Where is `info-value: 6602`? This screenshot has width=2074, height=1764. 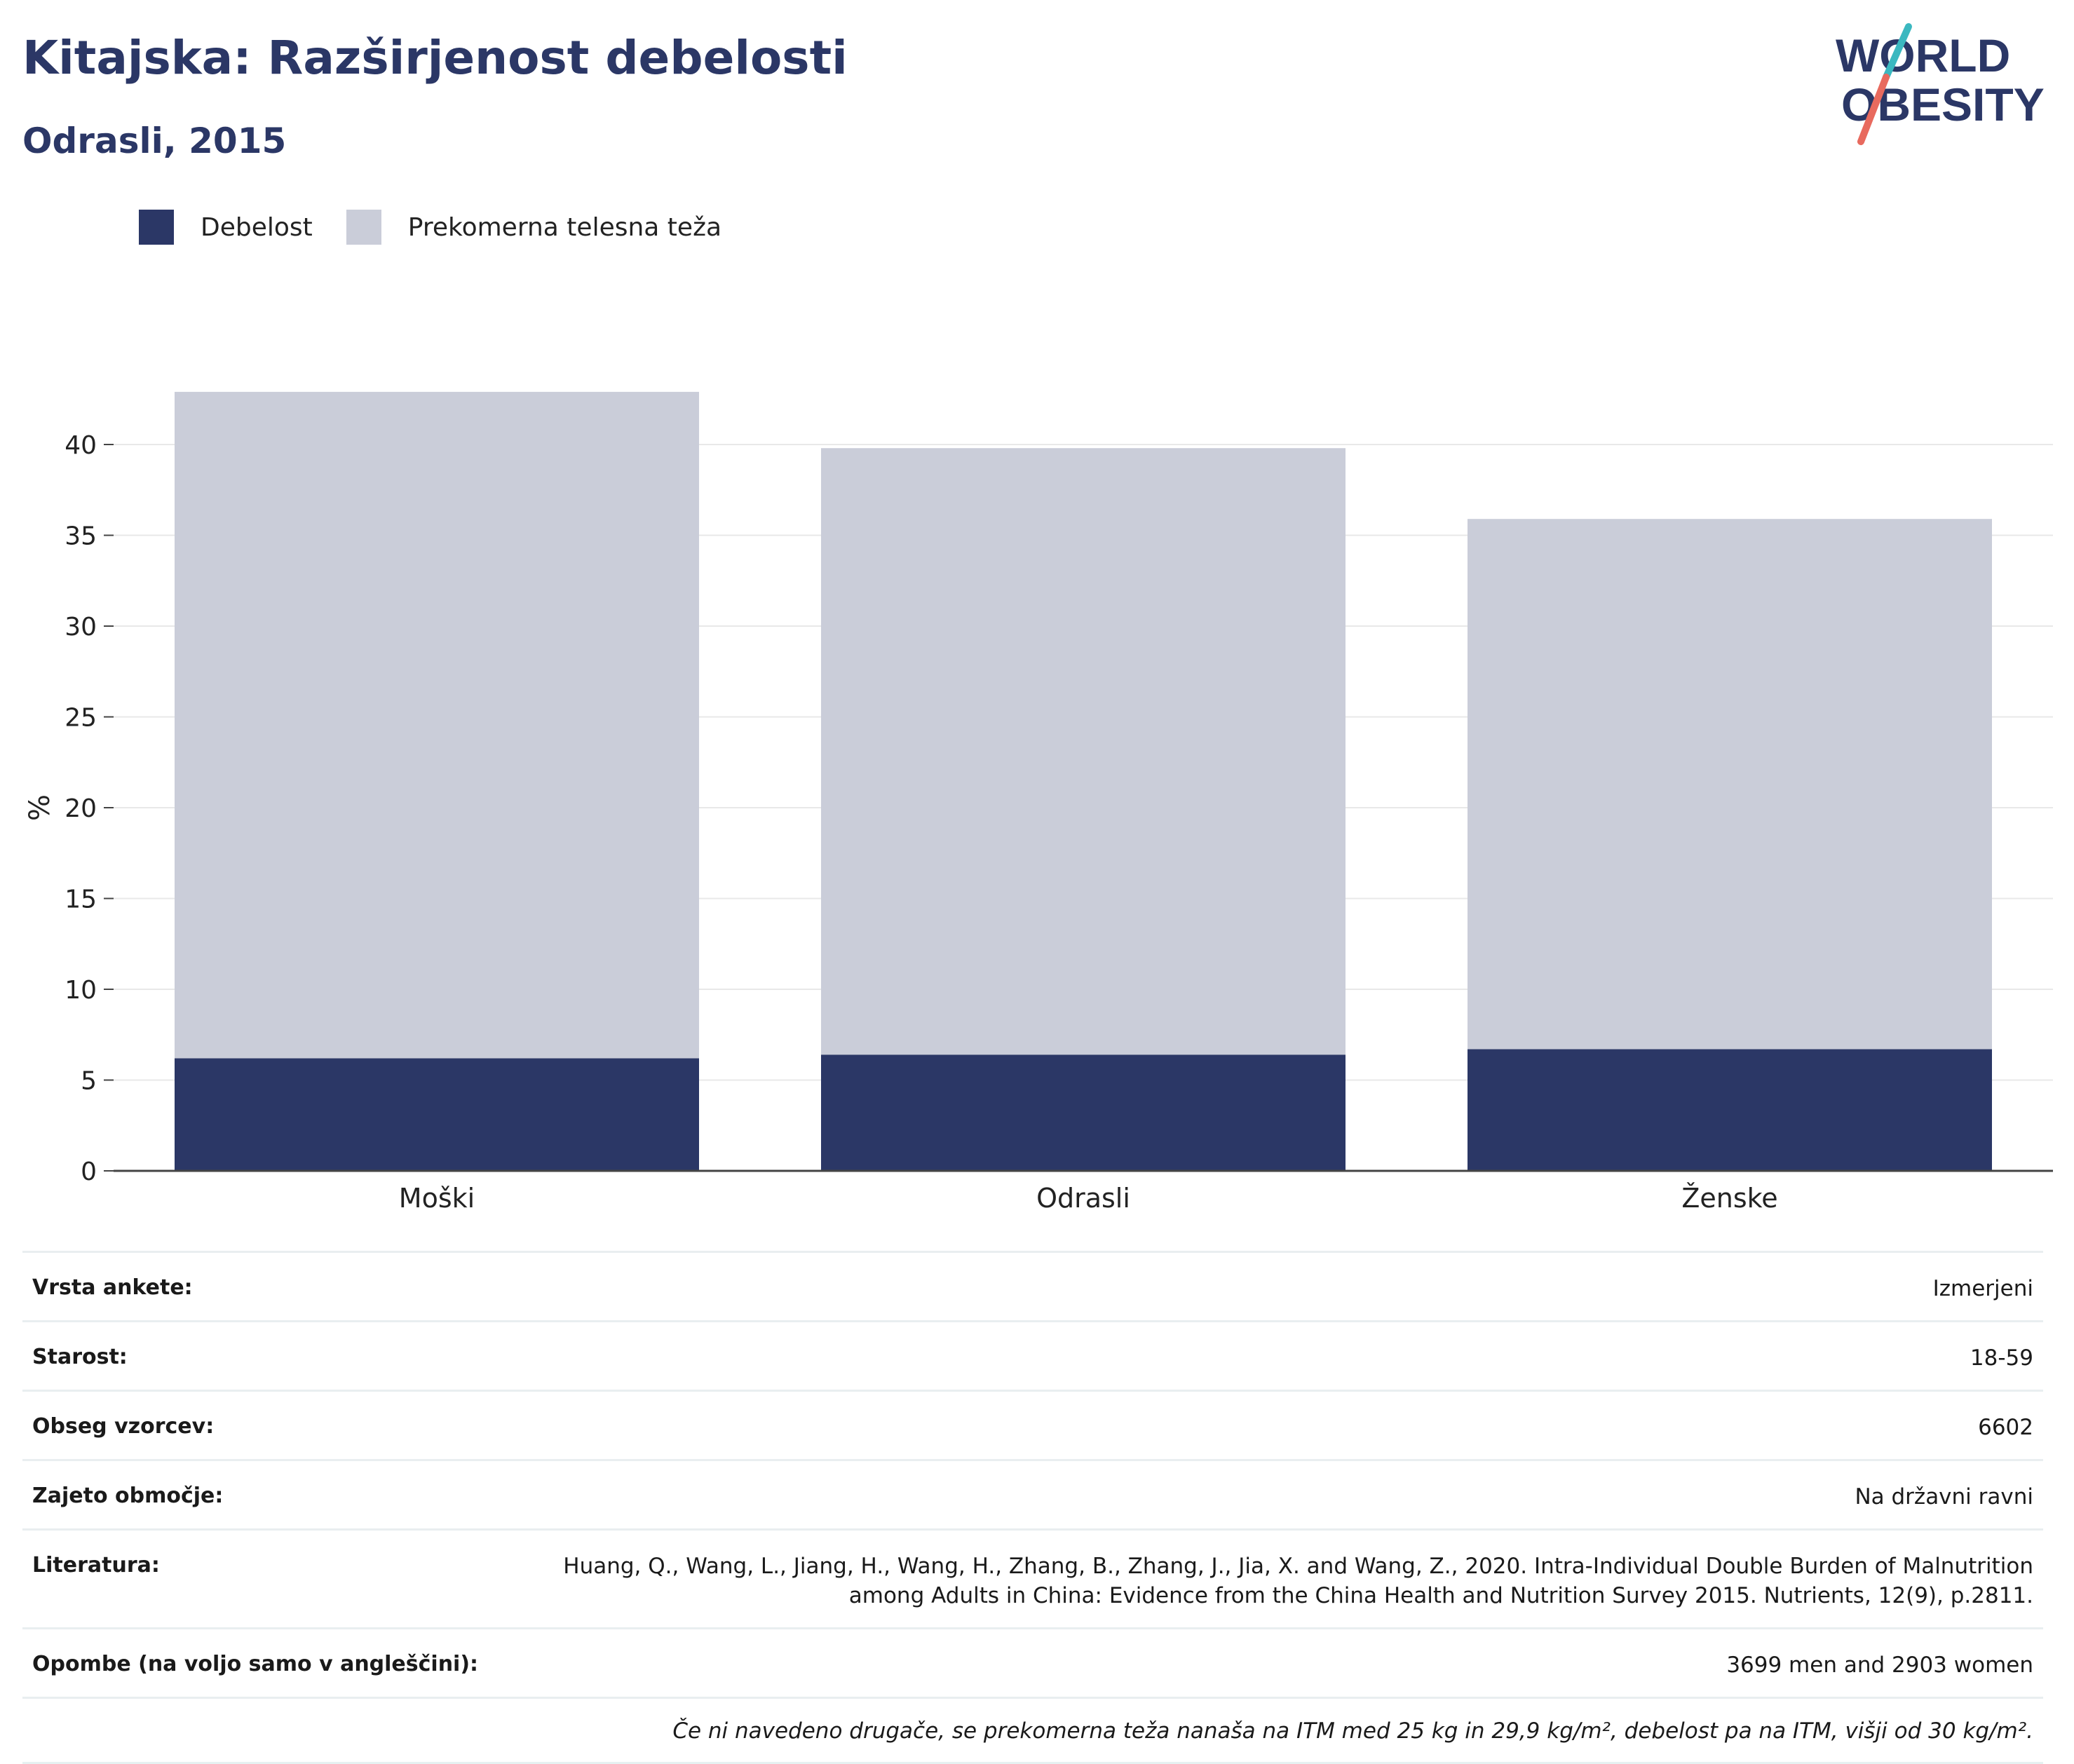
info-value: 6602 is located at coordinates (2006, 1428).